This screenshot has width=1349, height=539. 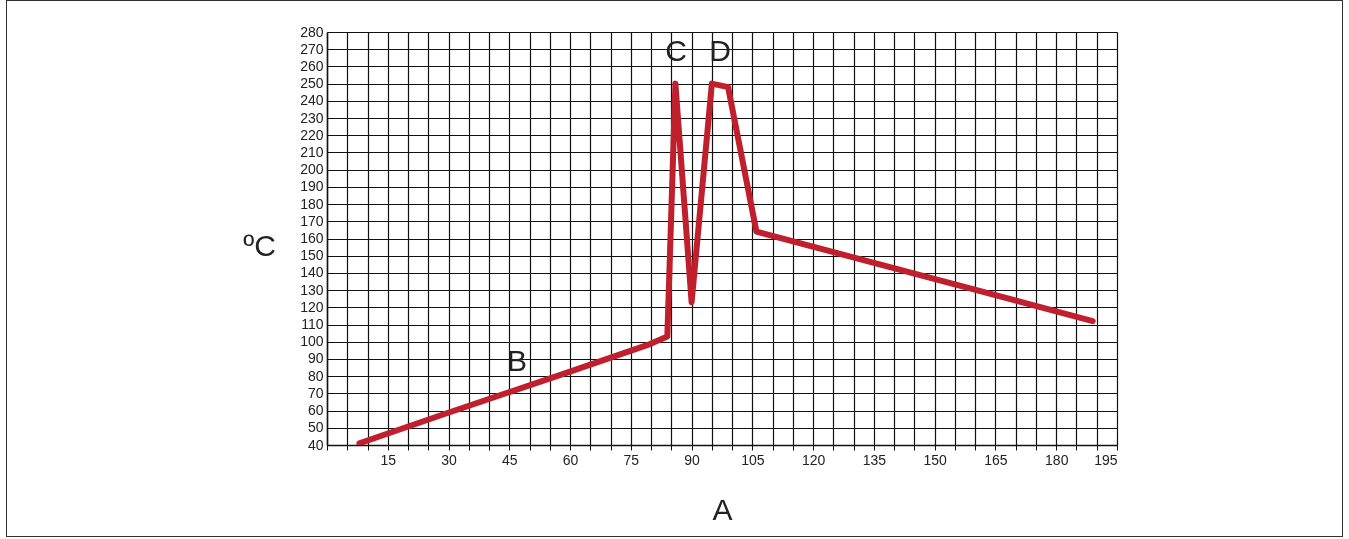 What do you see at coordinates (315, 358) in the screenshot?
I see `y-tick-label: 90` at bounding box center [315, 358].